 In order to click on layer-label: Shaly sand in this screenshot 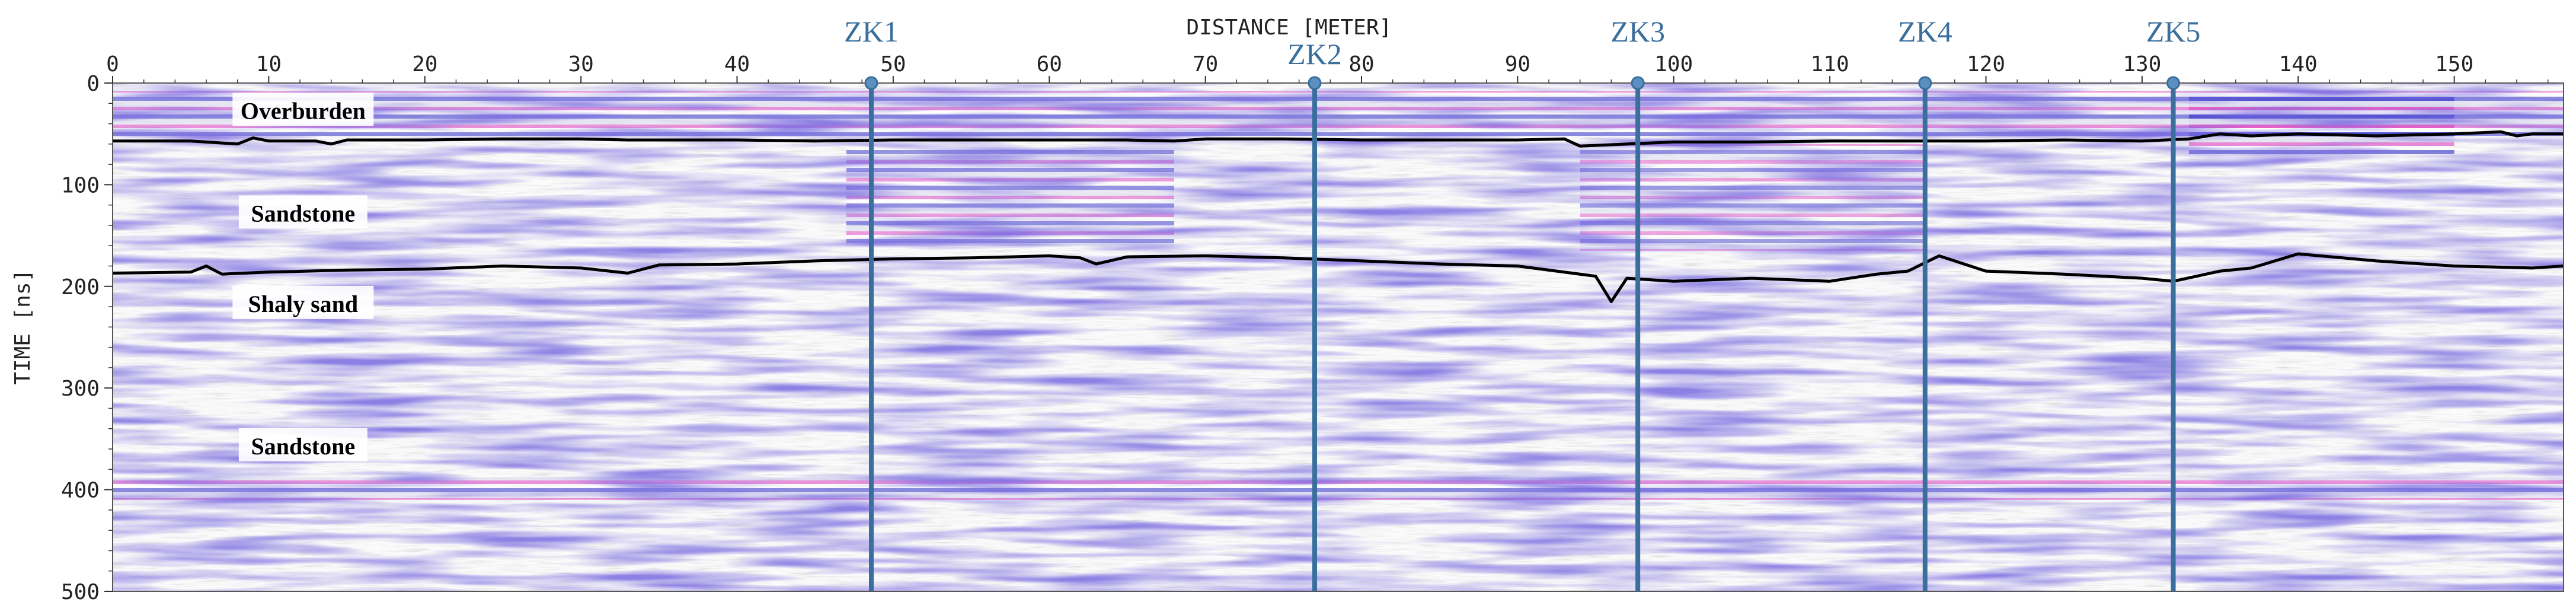, I will do `click(303, 304)`.